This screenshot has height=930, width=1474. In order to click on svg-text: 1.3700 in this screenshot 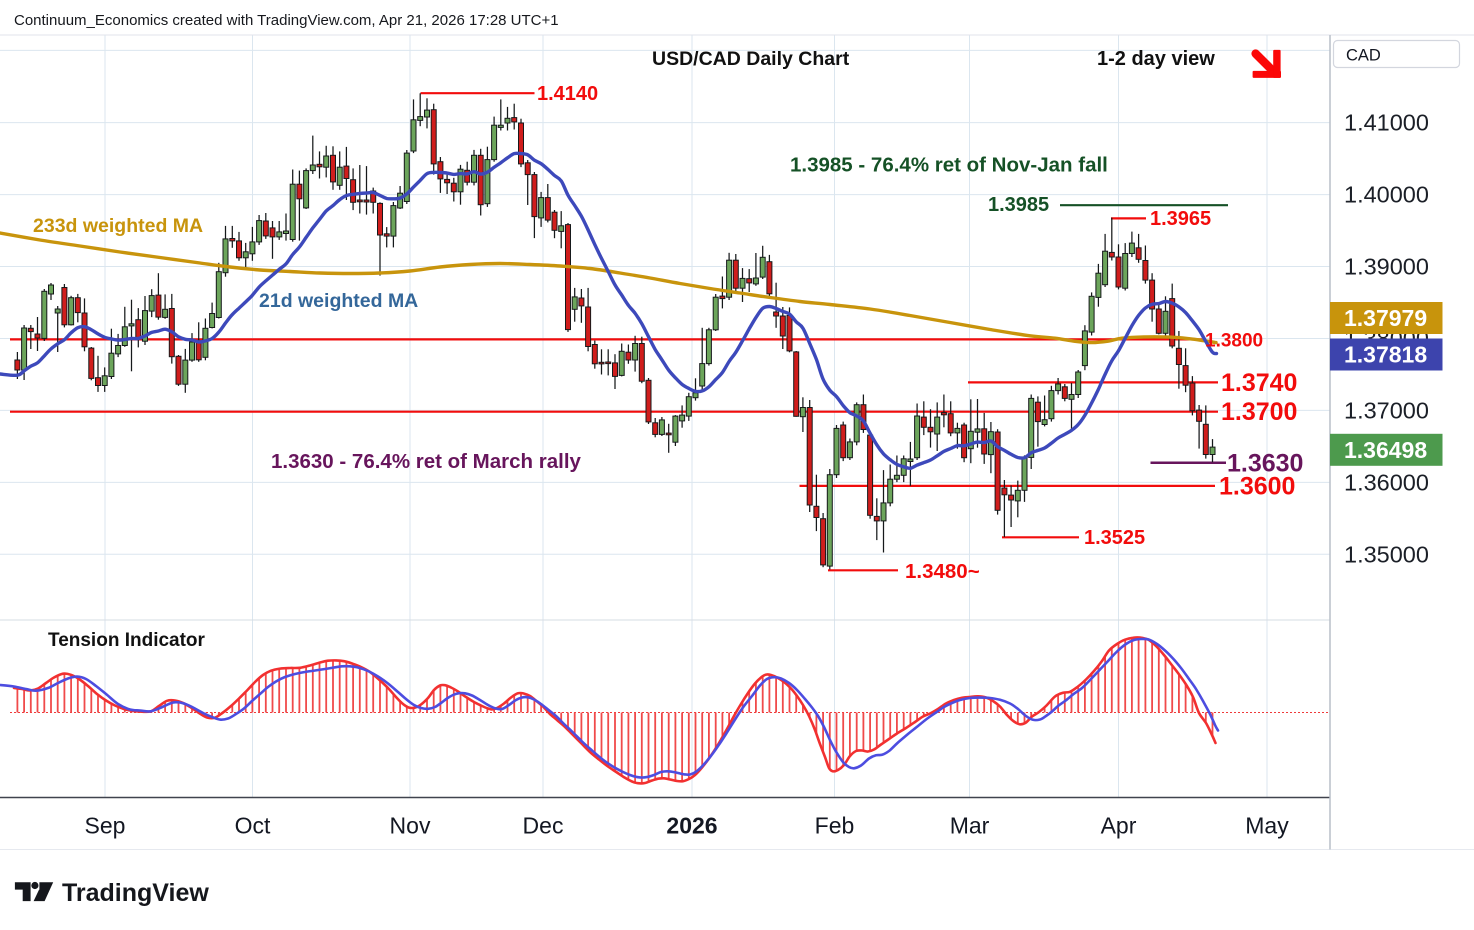, I will do `click(1259, 412)`.